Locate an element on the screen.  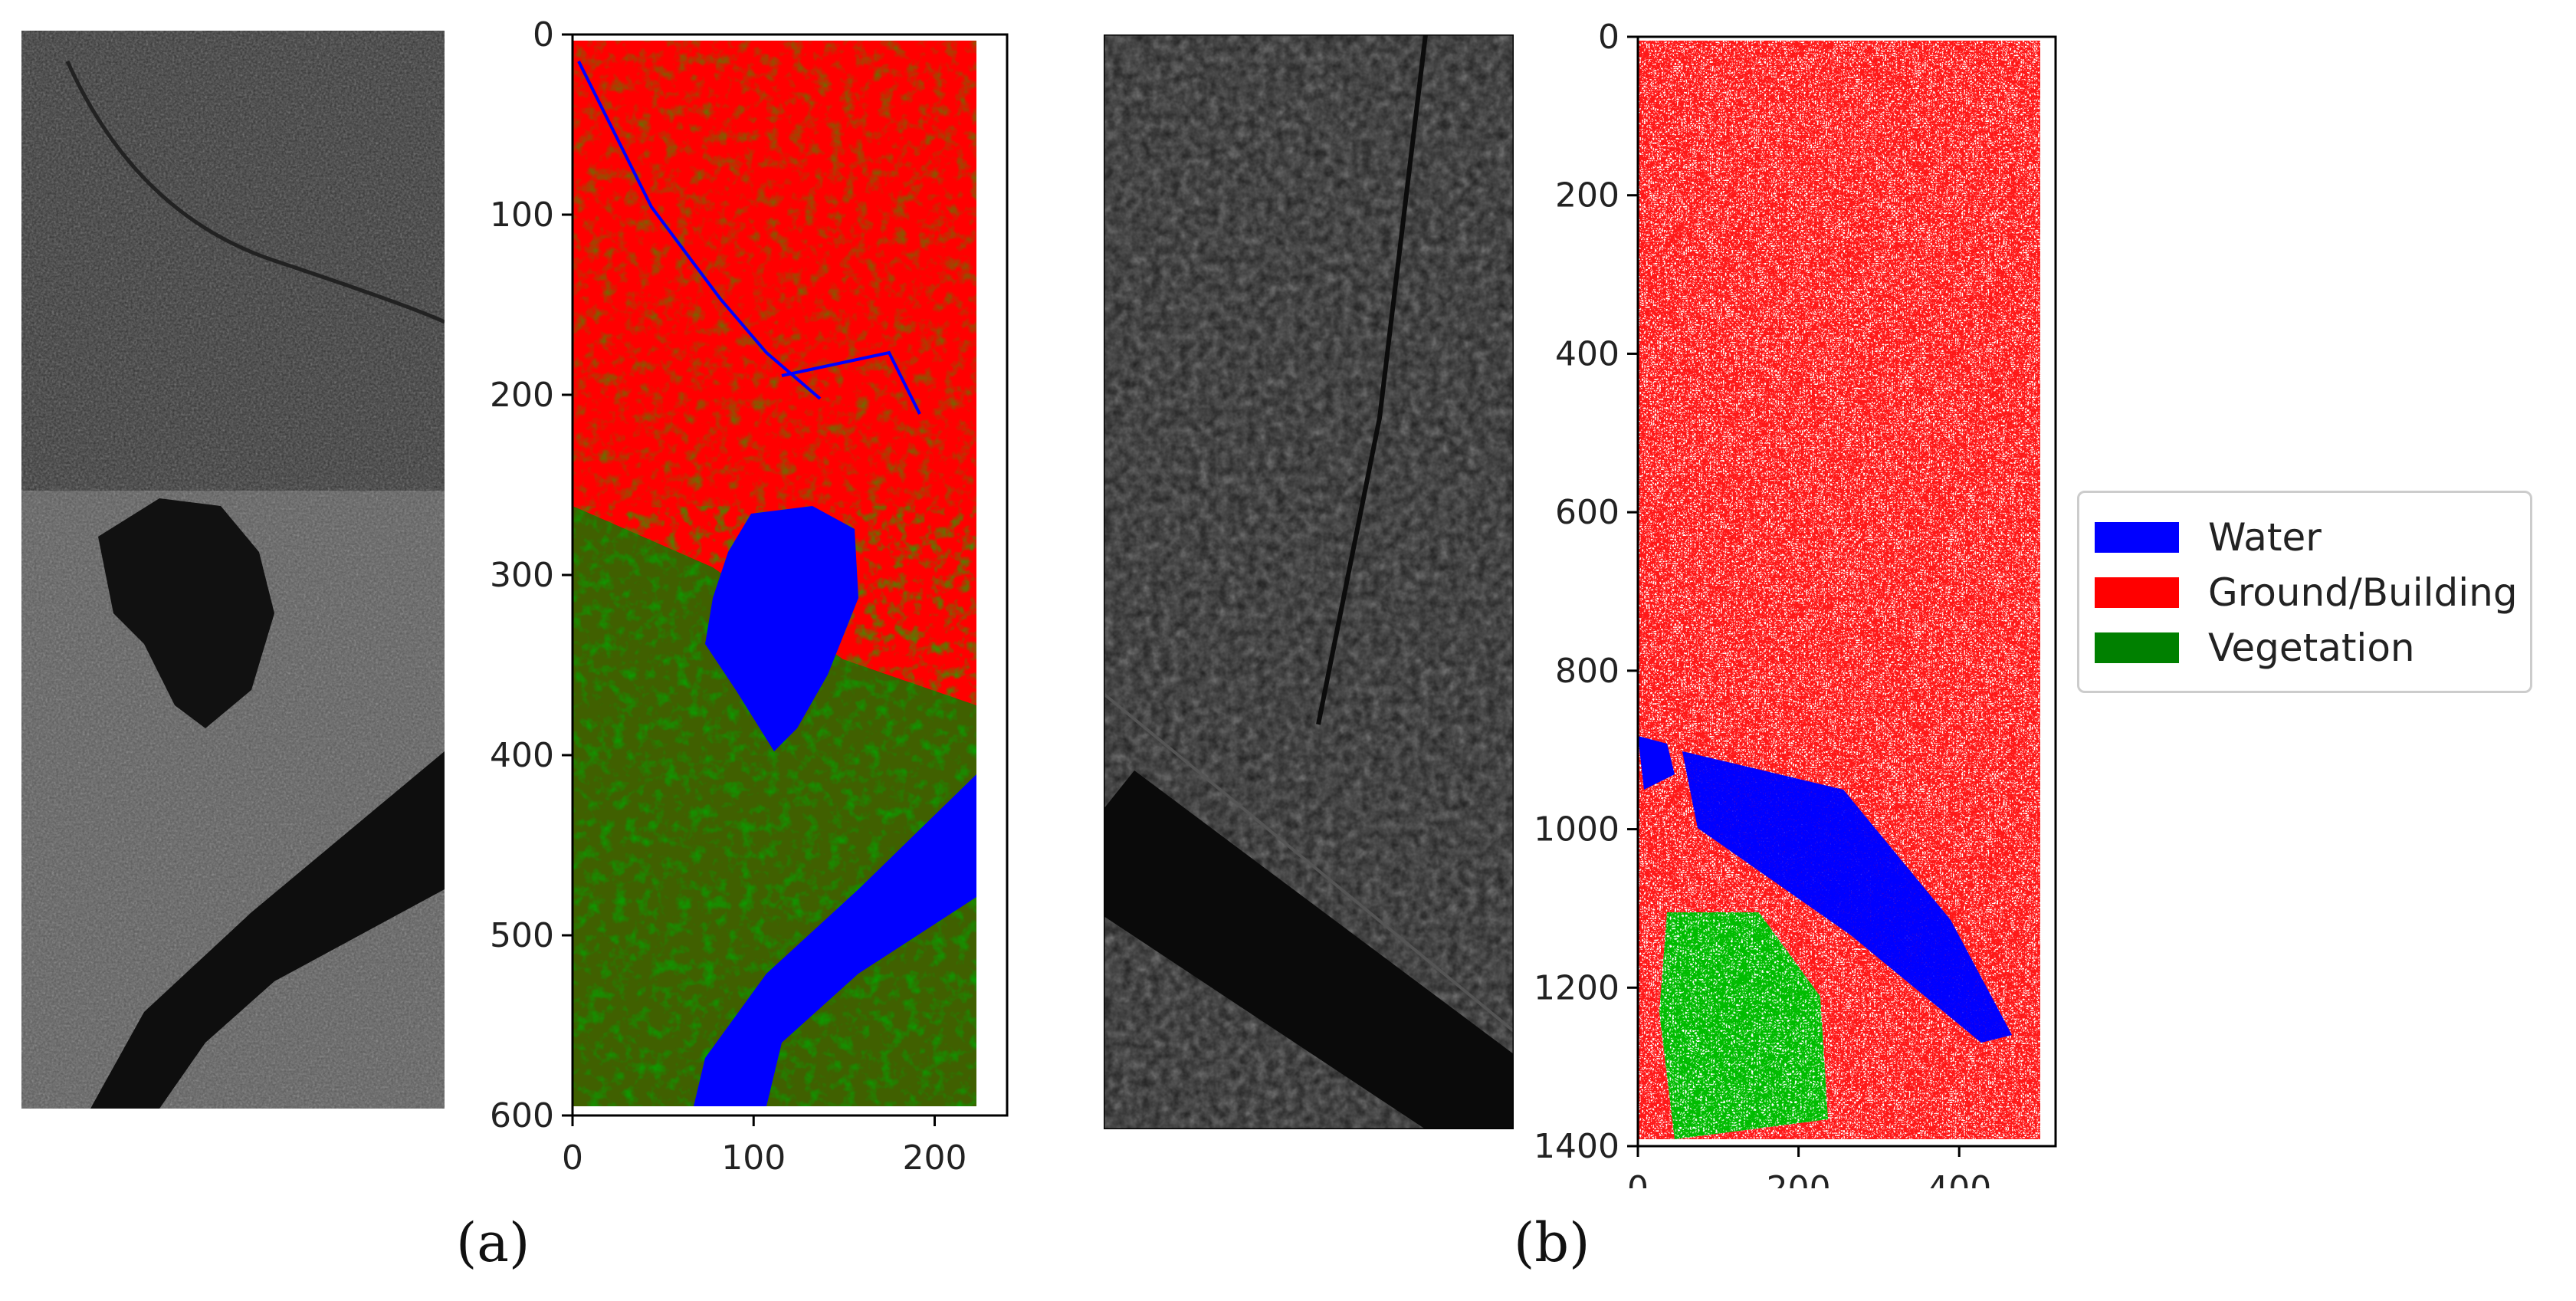
satellite-image-a-svg is located at coordinates (233, 570).